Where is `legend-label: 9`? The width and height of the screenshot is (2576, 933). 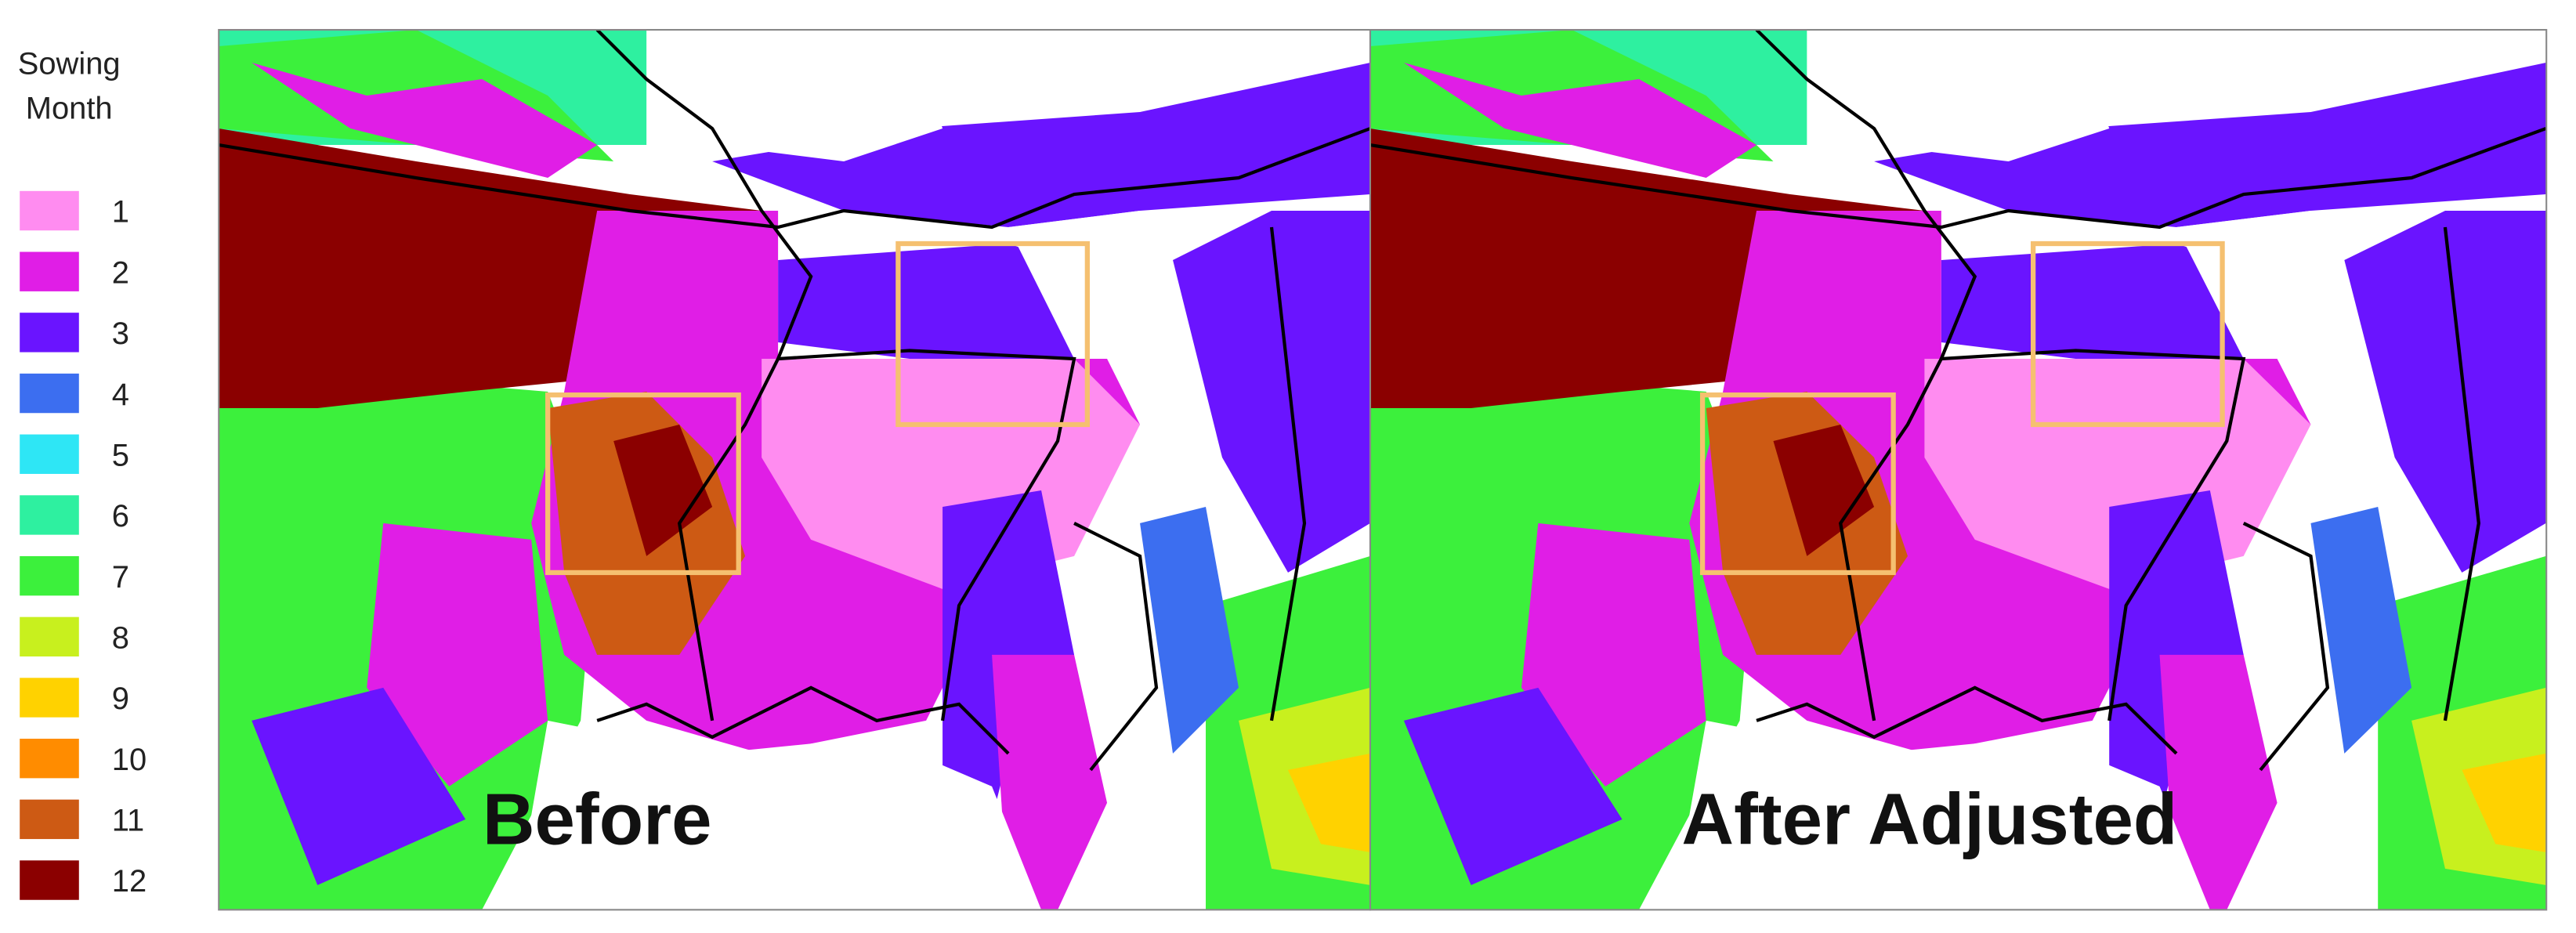 legend-label: 9 is located at coordinates (121, 699).